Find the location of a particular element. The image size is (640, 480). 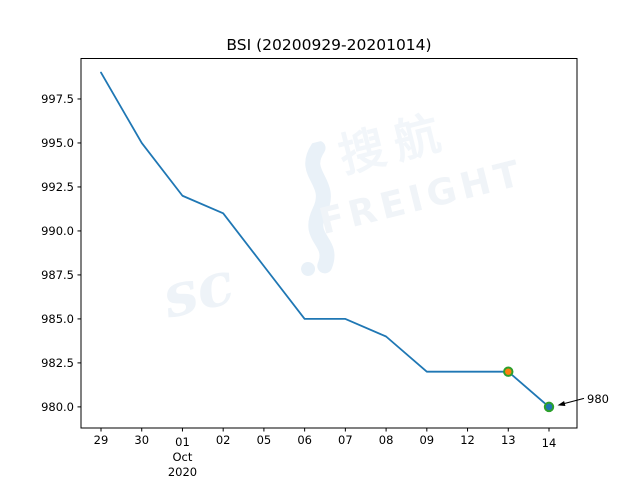

x-tick-label: 06 is located at coordinates (304, 440).